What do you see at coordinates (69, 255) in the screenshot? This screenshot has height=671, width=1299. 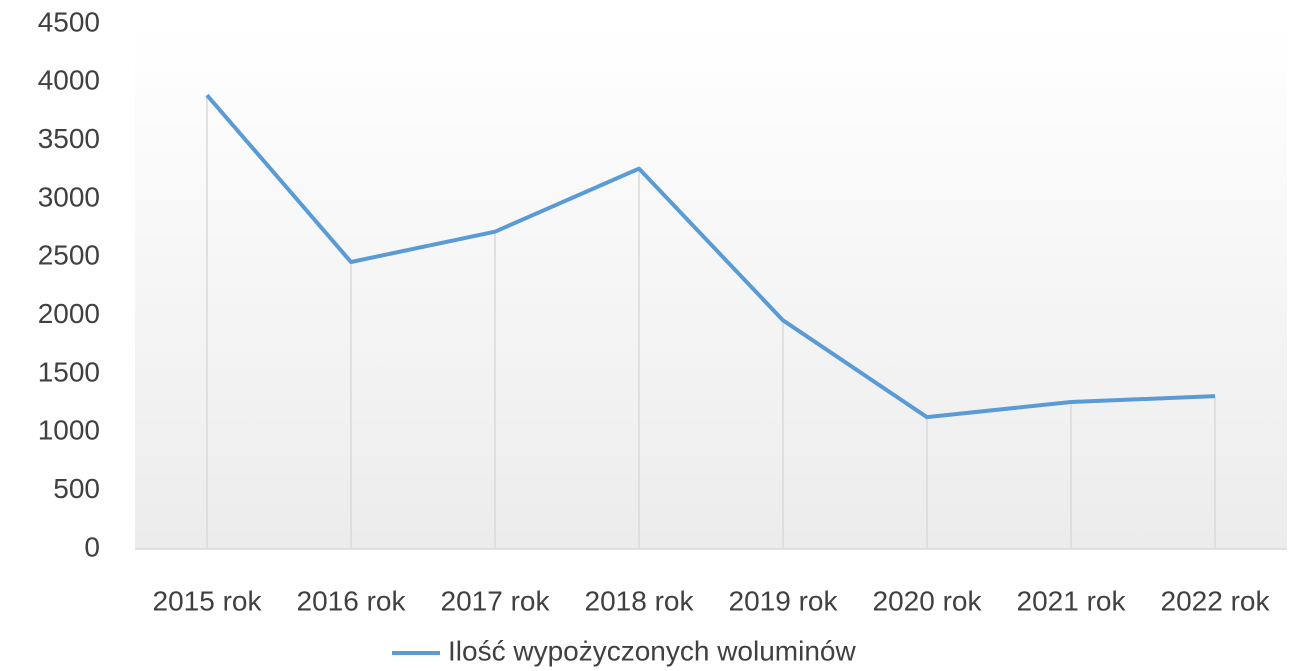 I see `y-tick-label: 2500` at bounding box center [69, 255].